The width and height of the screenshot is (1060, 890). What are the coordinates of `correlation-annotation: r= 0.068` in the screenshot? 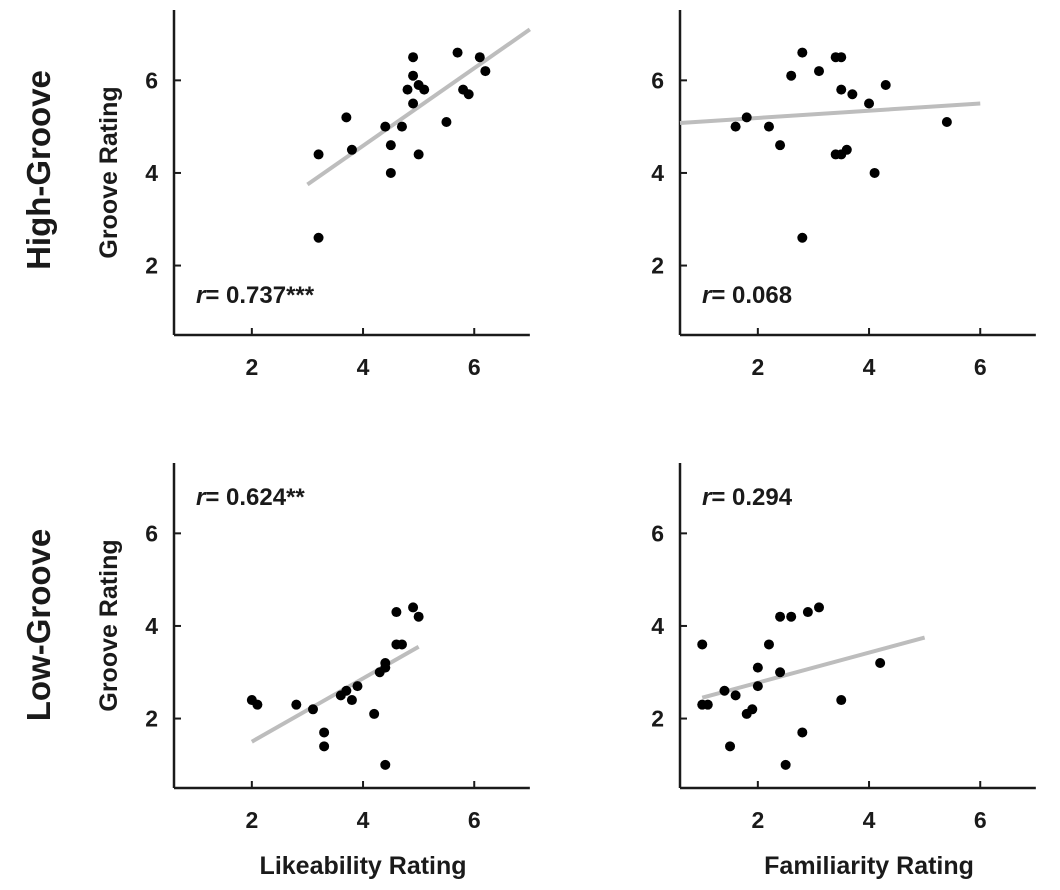 It's located at (747, 295).